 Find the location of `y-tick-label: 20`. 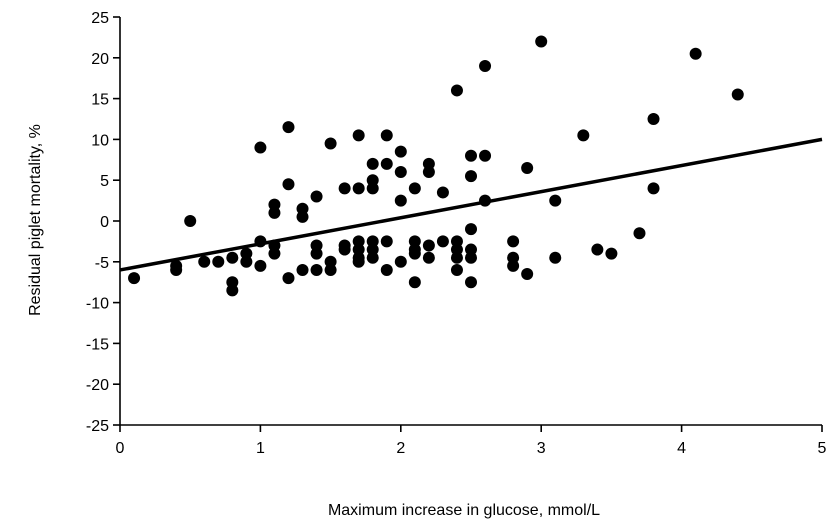

y-tick-label: 20 is located at coordinates (100, 59).